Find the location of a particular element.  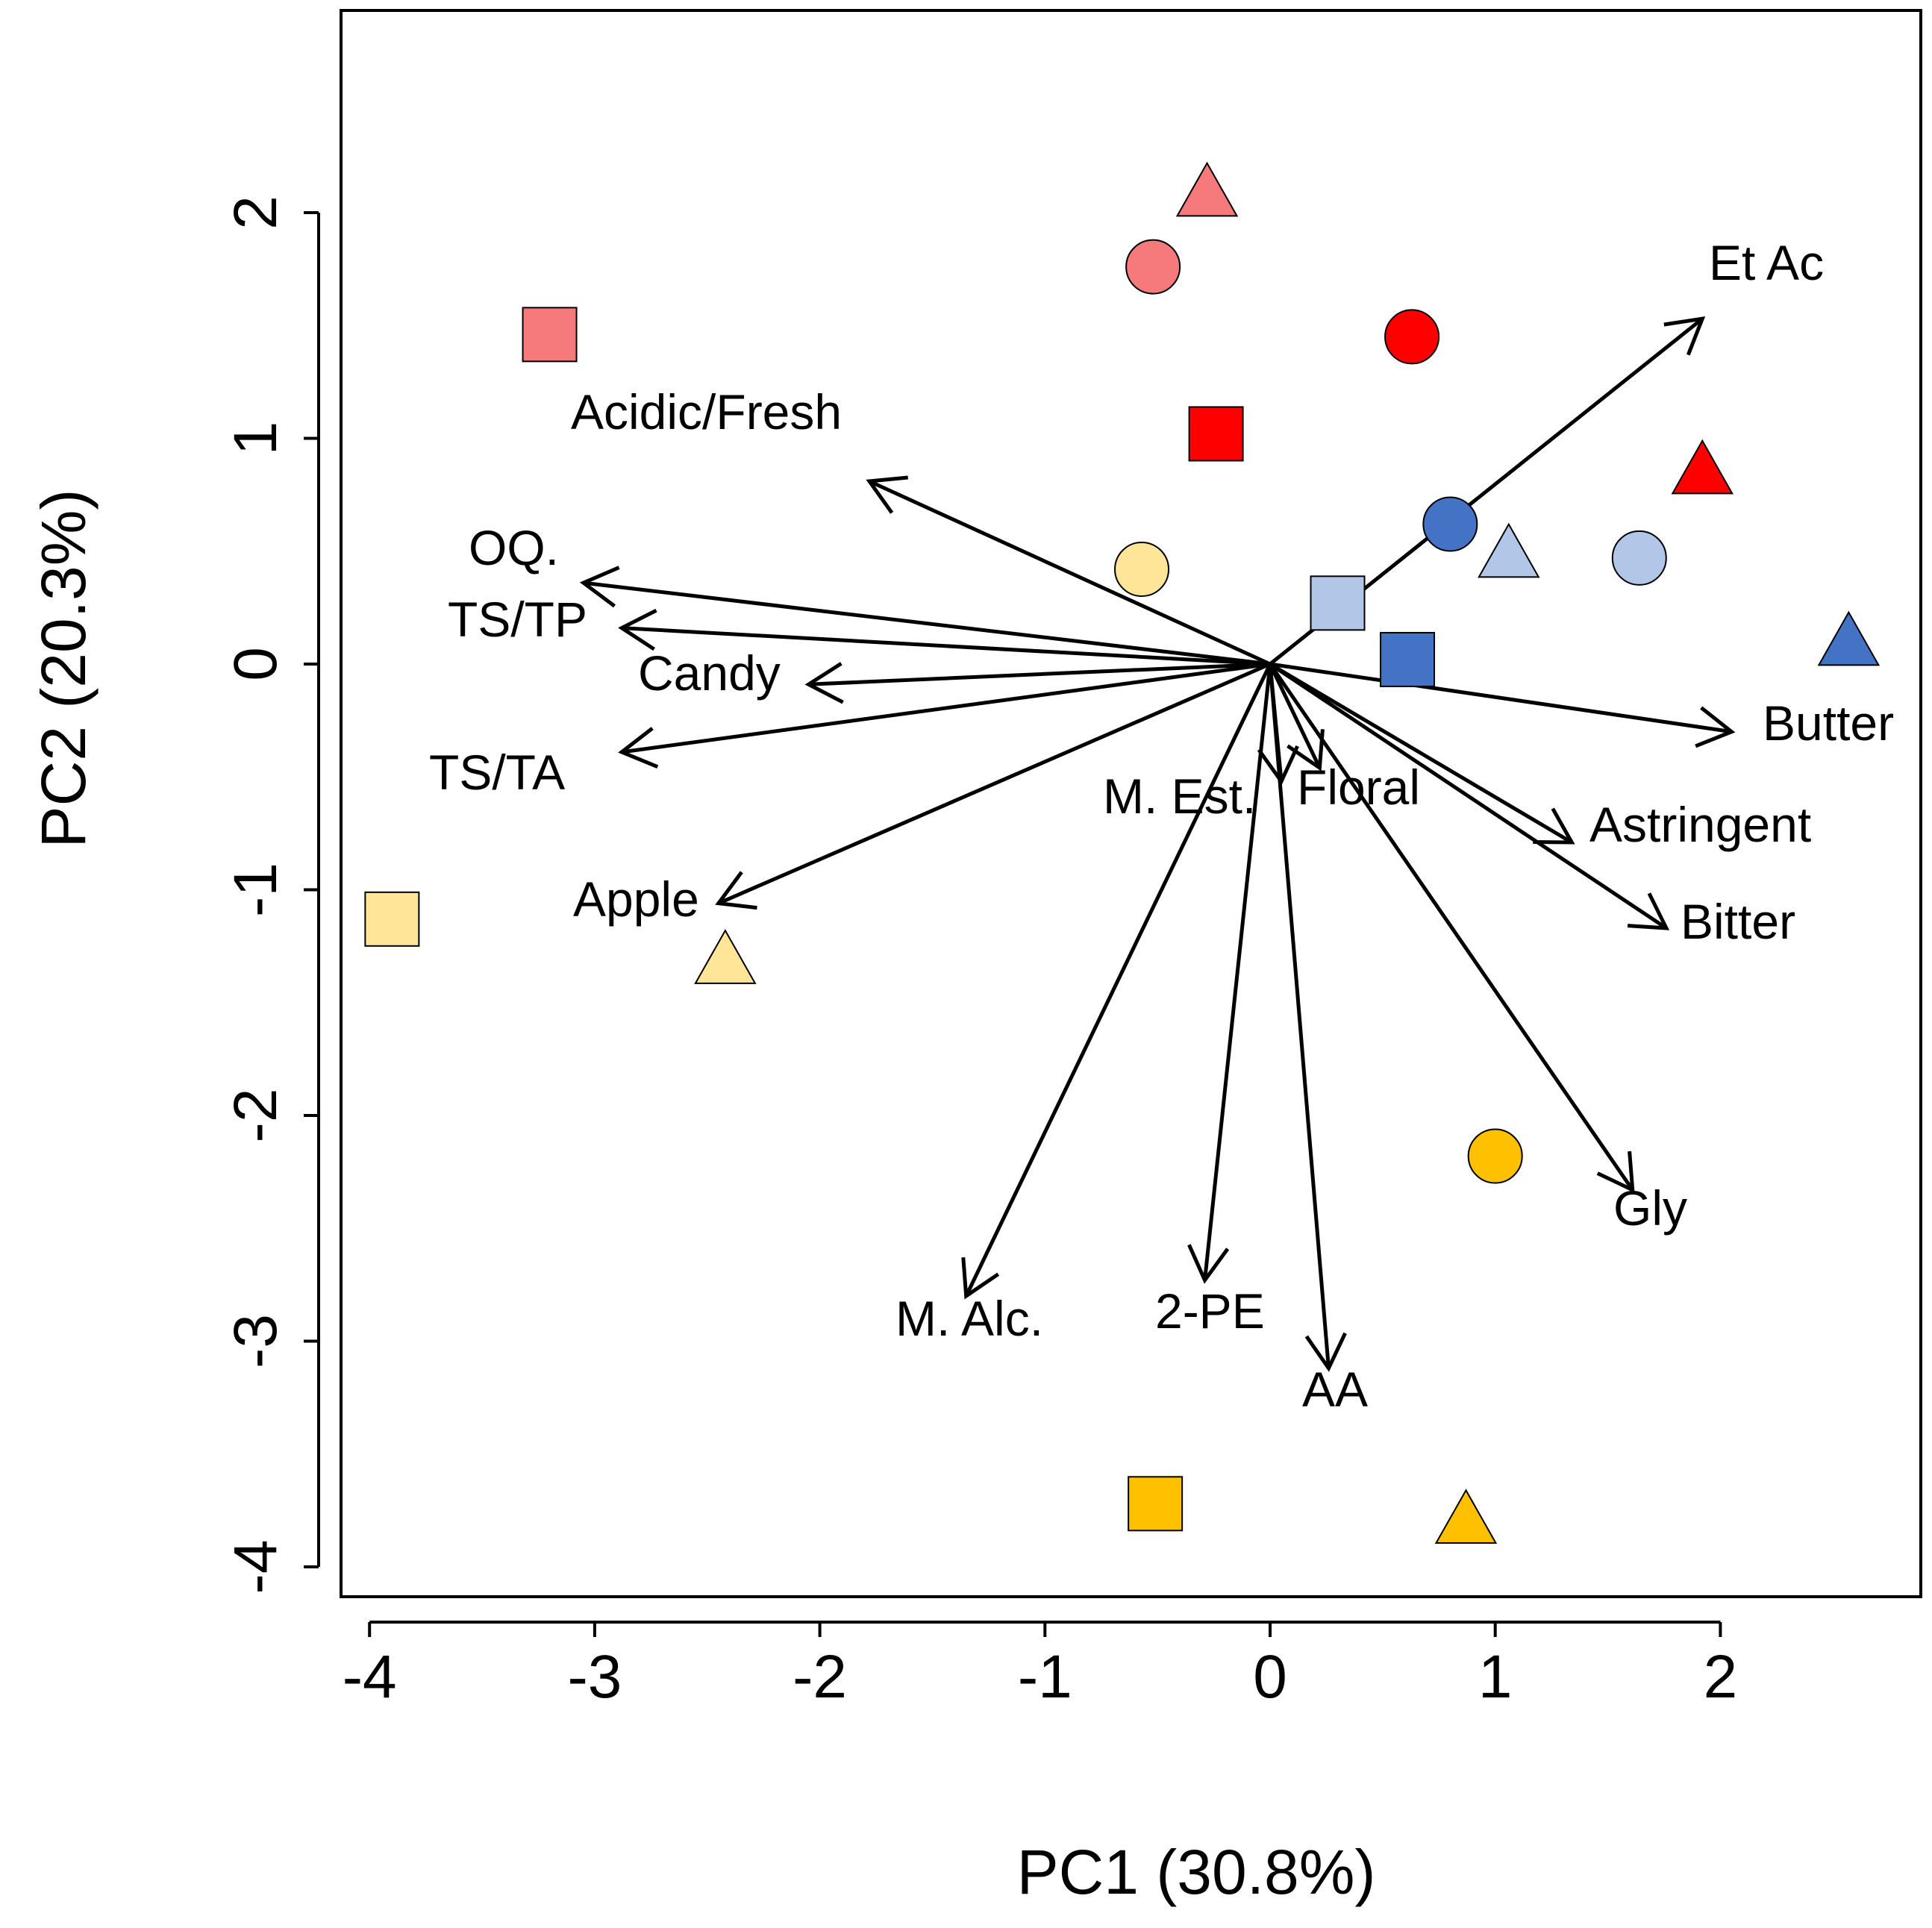

y-tick-label: 0 is located at coordinates (256, 664).